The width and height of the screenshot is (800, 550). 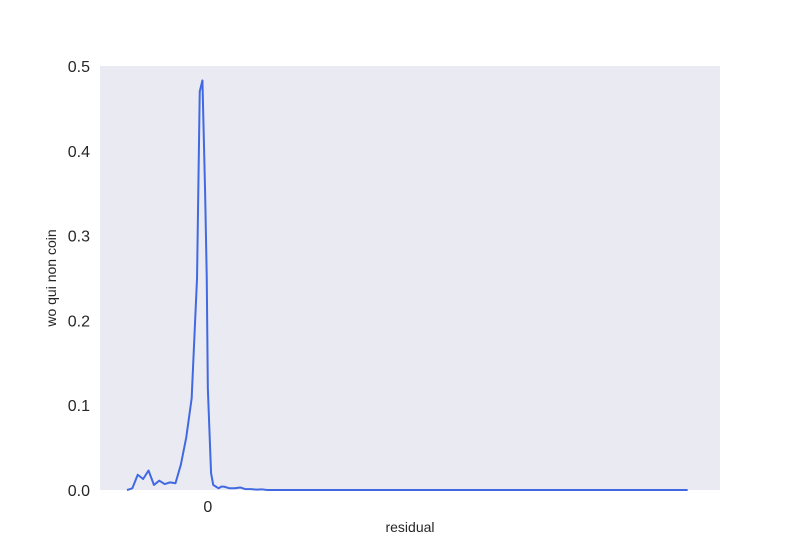 What do you see at coordinates (79, 237) in the screenshot?
I see `y-tick-label: 0.3` at bounding box center [79, 237].